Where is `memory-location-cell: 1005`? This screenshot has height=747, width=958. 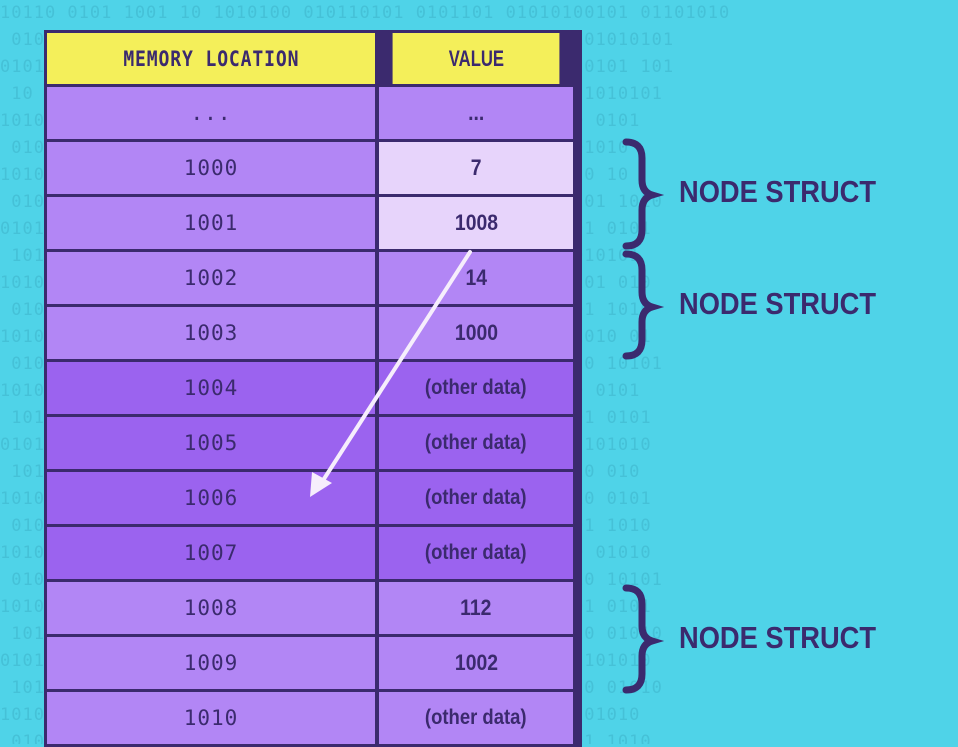 memory-location-cell: 1005 is located at coordinates (213, 443).